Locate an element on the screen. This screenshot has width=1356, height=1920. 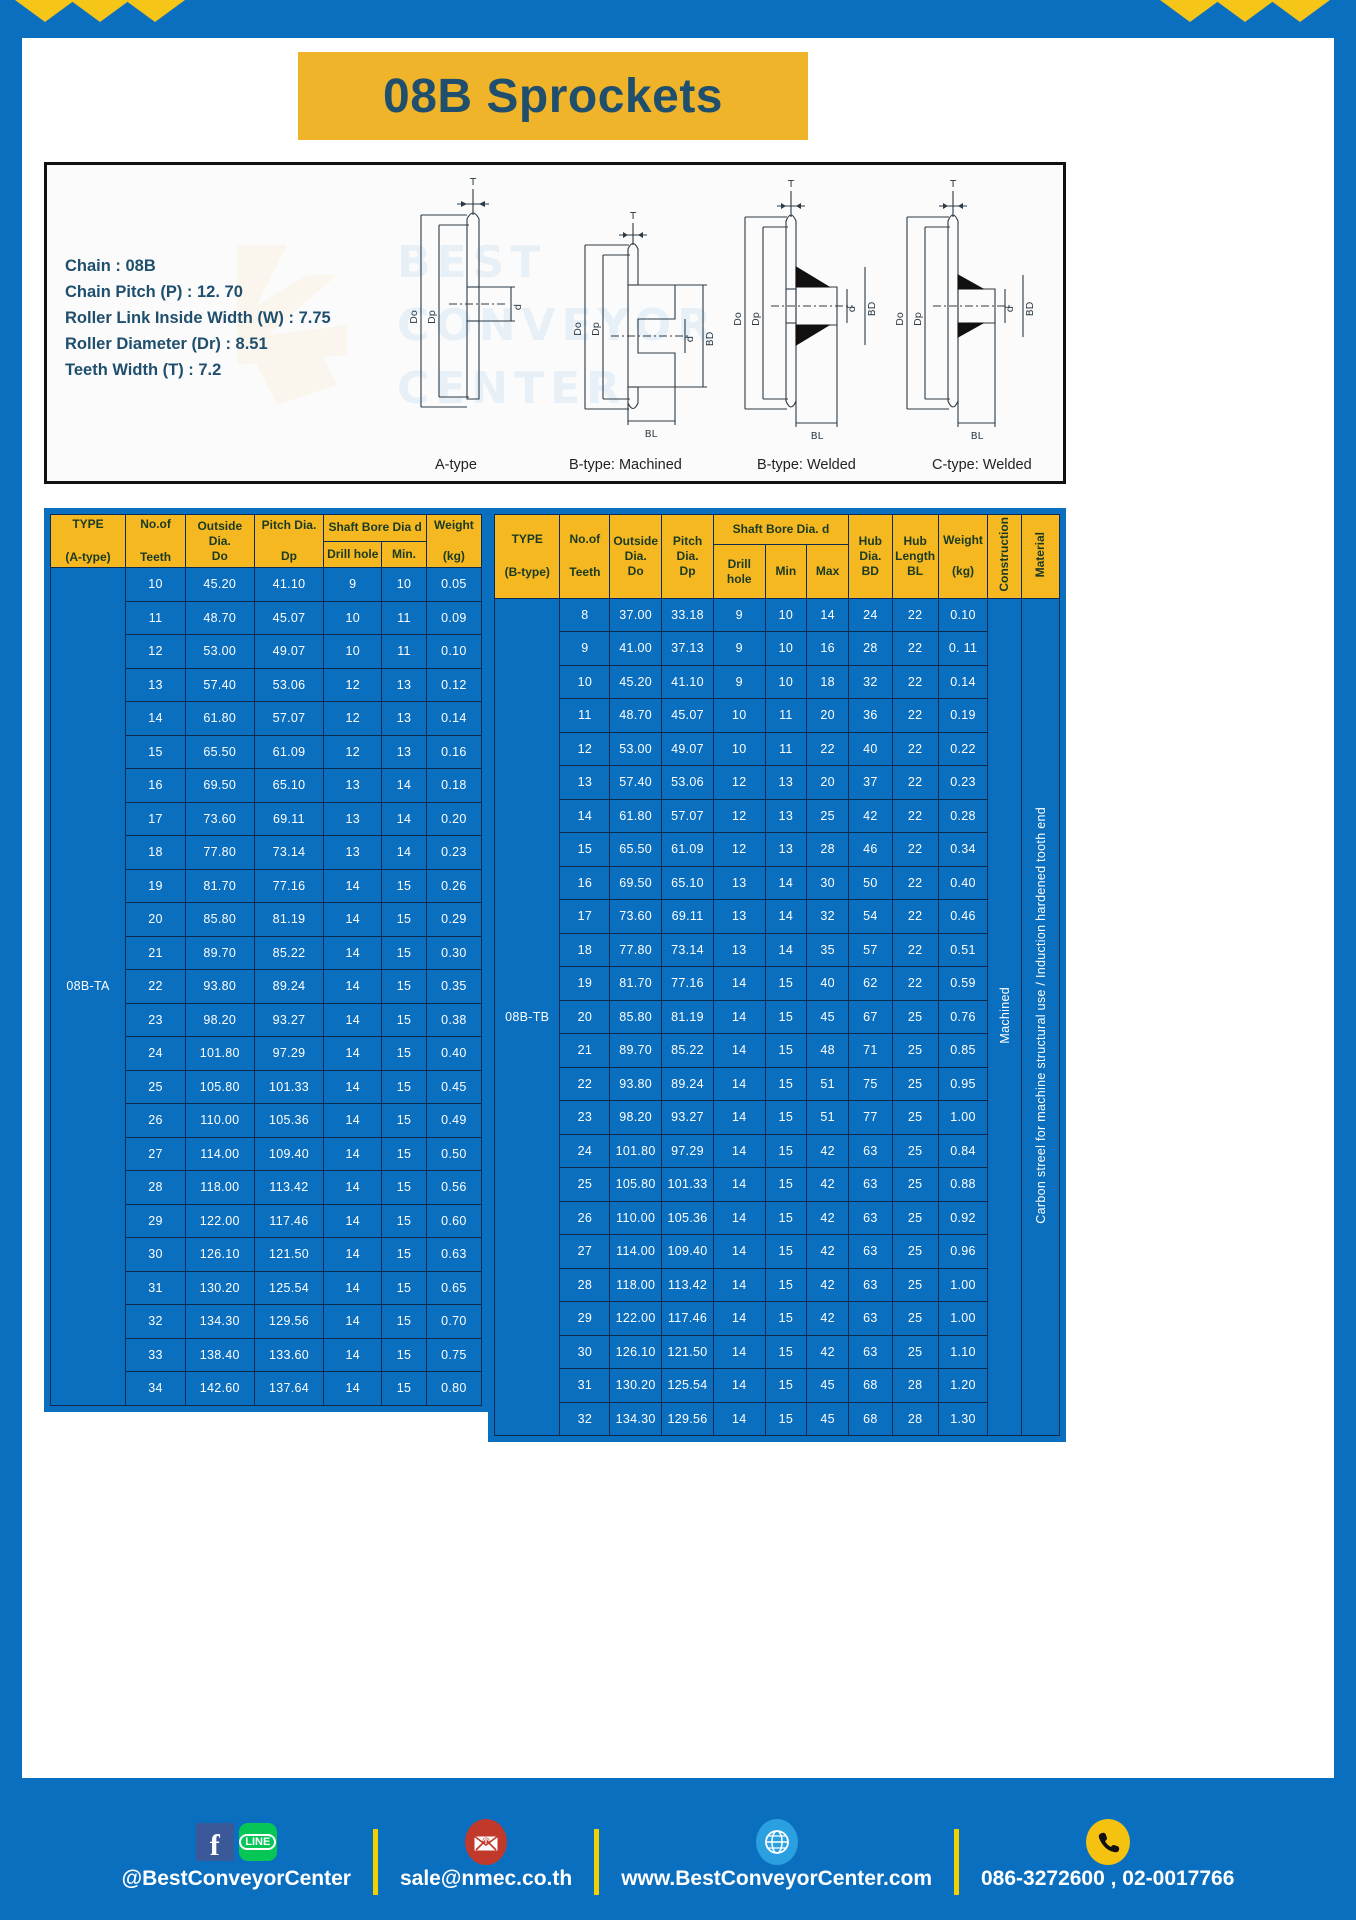
footer-phone-label: 086-3272600 , 02-0017766 is located at coordinates (1108, 1878).